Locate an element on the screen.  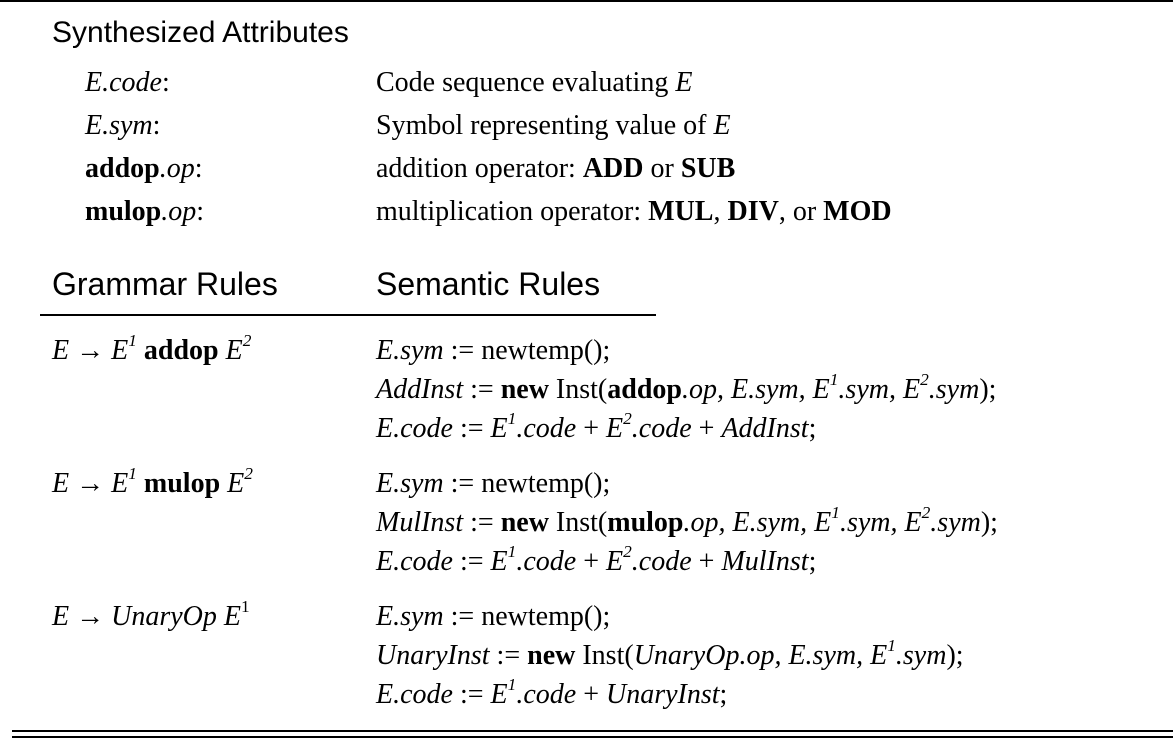
production-mulop: E → E1 mulop E2 is located at coordinates (152, 481).